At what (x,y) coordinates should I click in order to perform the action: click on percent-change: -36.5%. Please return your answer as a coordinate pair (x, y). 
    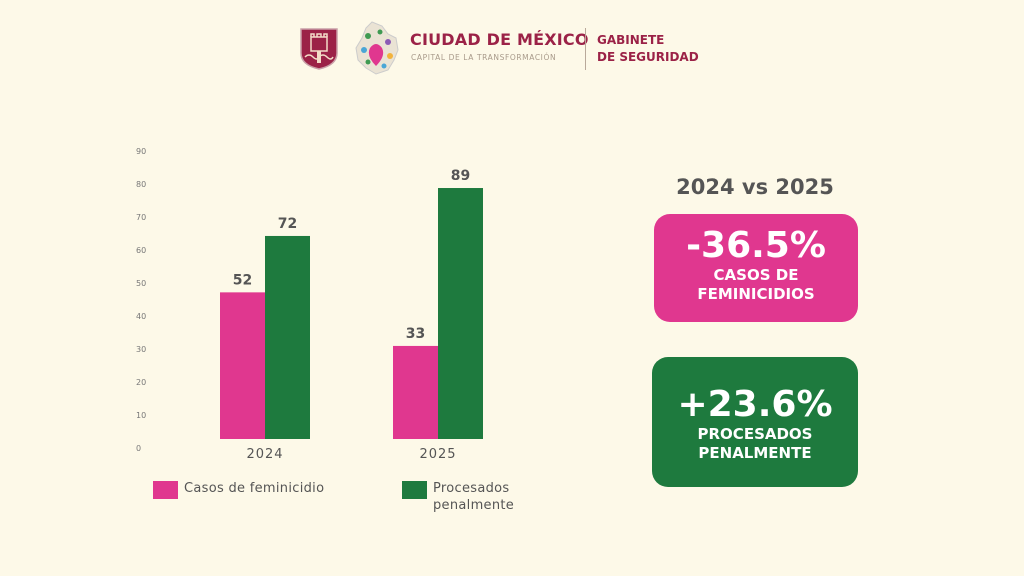
    Looking at the image, I should click on (756, 245).